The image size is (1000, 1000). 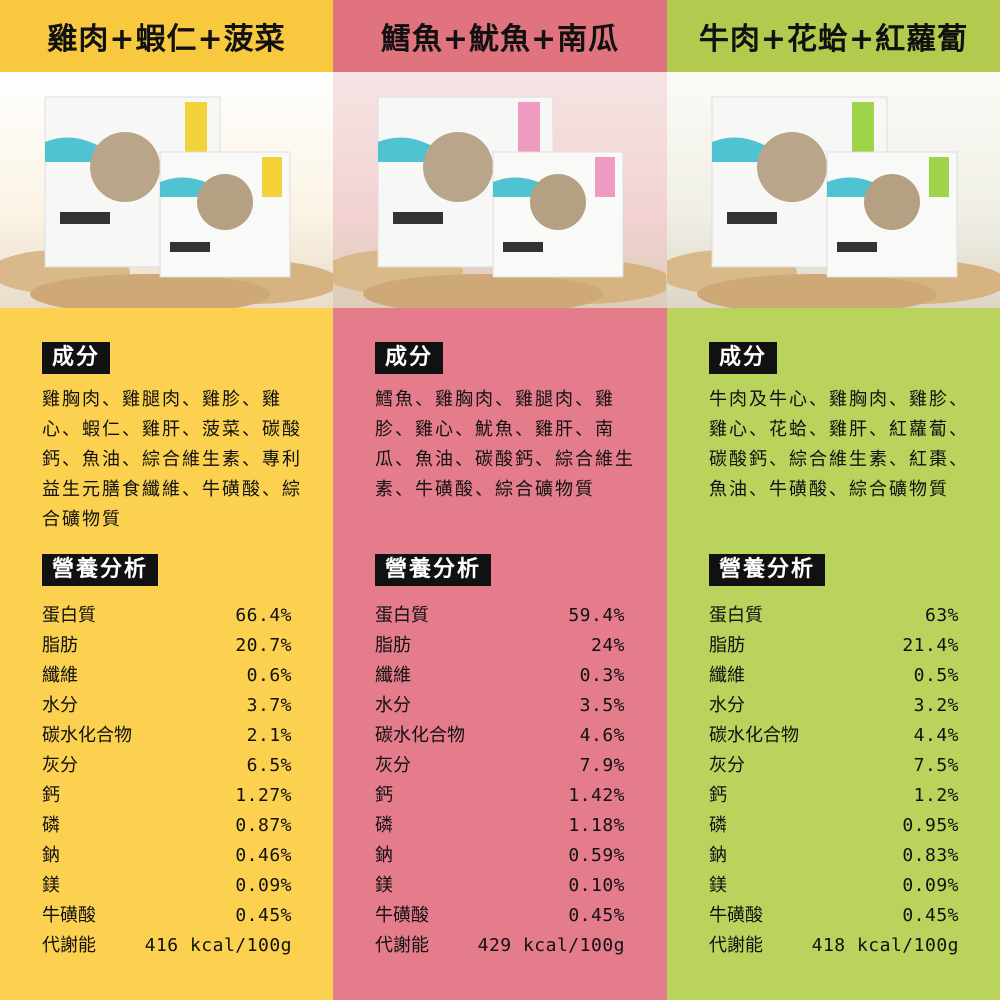 I want to click on nutrition-row: 鈣 1.27%, so click(x=167, y=796).